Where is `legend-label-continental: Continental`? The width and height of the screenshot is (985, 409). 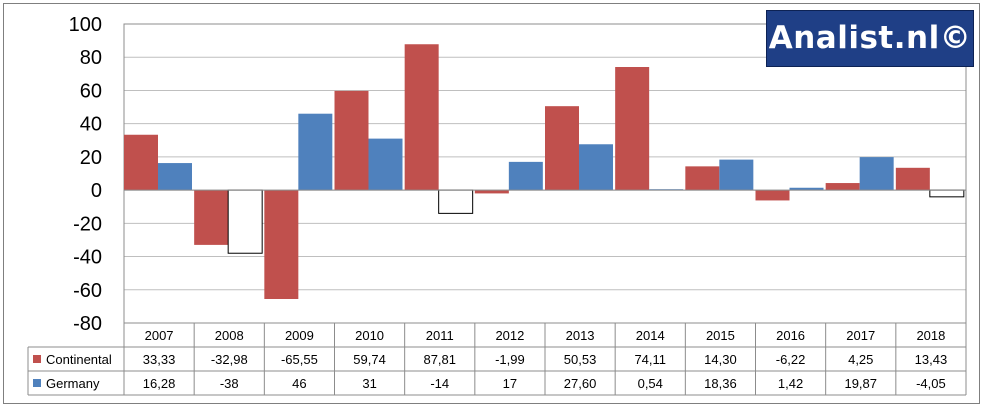
legend-label-continental: Continental is located at coordinates (79, 359).